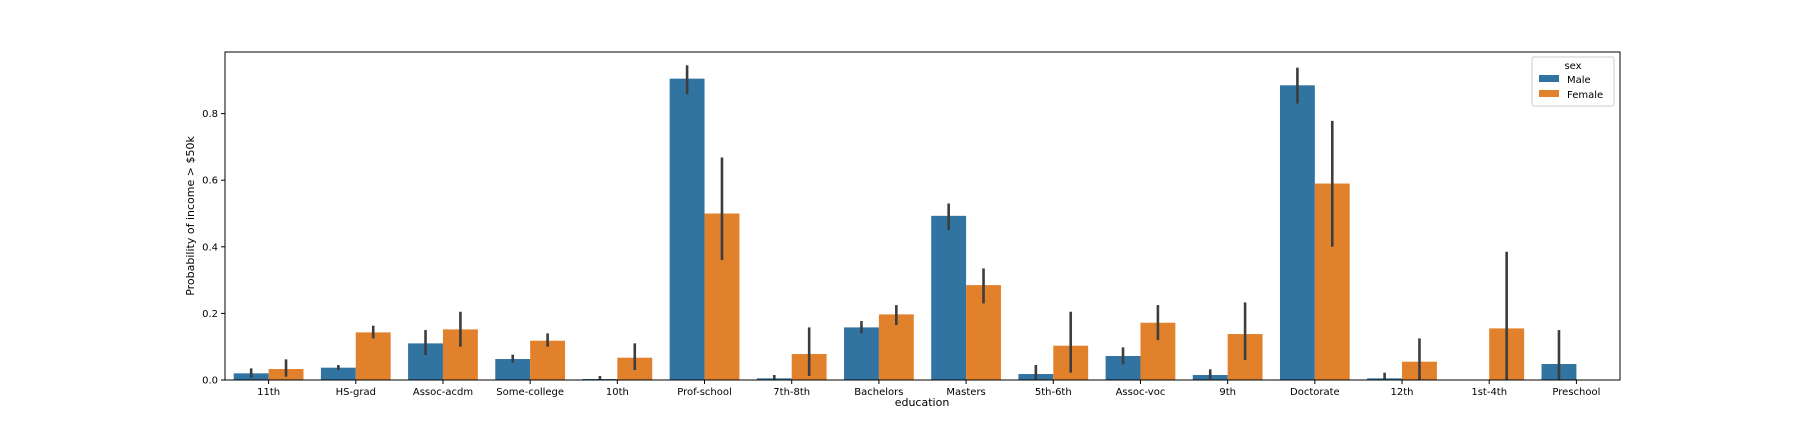 The height and width of the screenshot is (432, 1800). I want to click on x-tick-label: Prof-school, so click(704, 392).